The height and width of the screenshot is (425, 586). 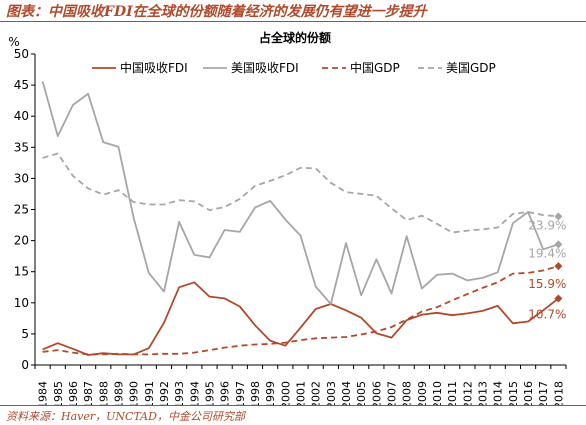 I want to click on top-rule, so click(x=293, y=21).